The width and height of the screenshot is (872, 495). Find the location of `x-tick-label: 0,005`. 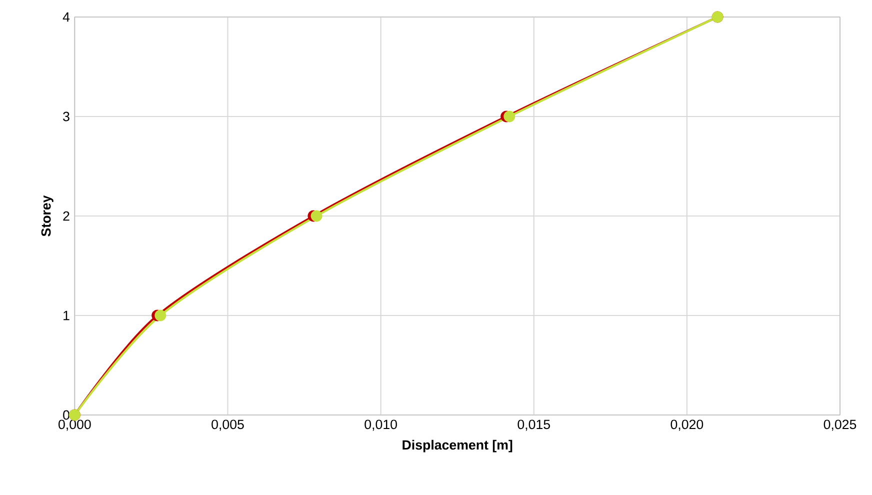

x-tick-label: 0,005 is located at coordinates (228, 425).